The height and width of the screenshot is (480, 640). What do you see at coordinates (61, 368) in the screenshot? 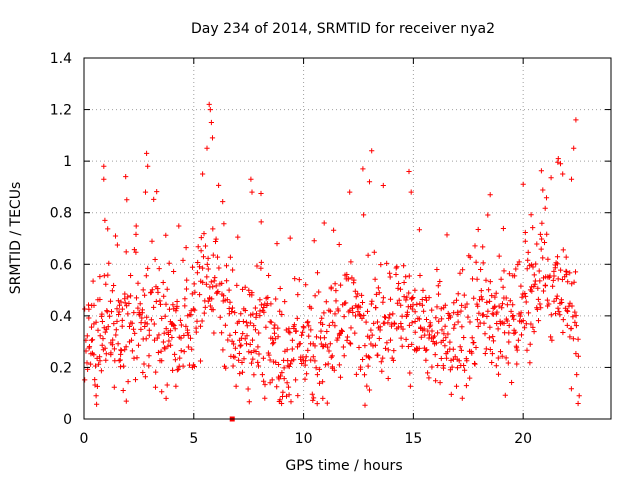
I see `y-tick-label: 0.2` at bounding box center [61, 368].